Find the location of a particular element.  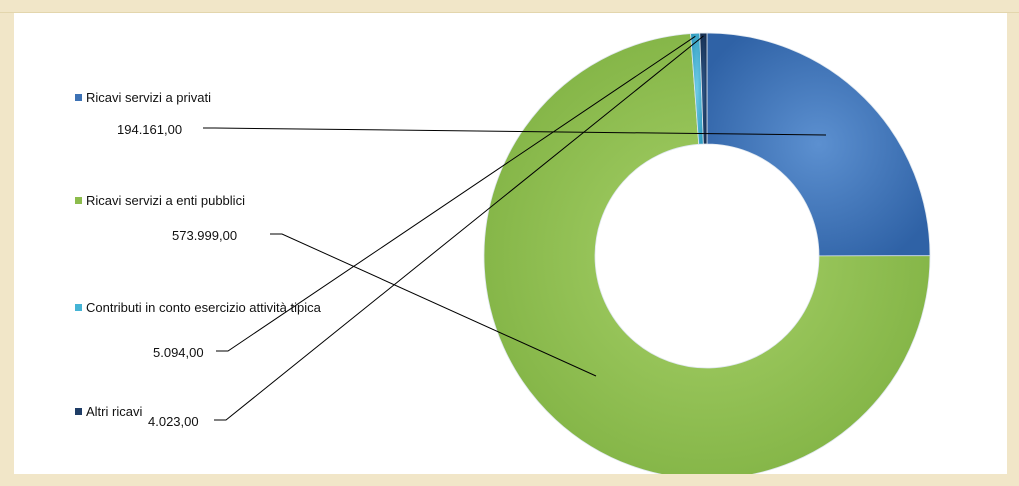

frame-top-rule is located at coordinates (509, 12).